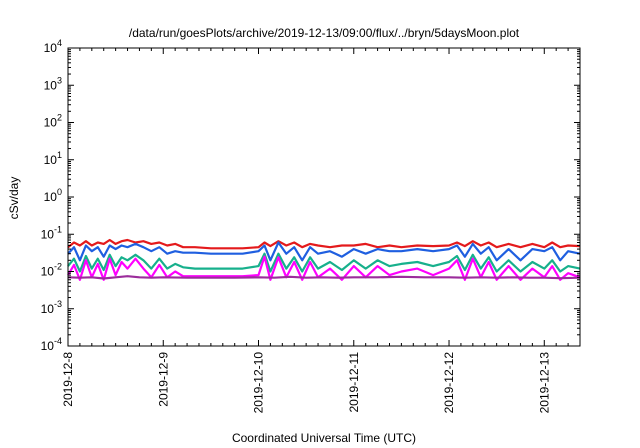 Image resolution: width=640 pixels, height=448 pixels. I want to click on x-tick-label: 2019-12-10, so click(259, 383).